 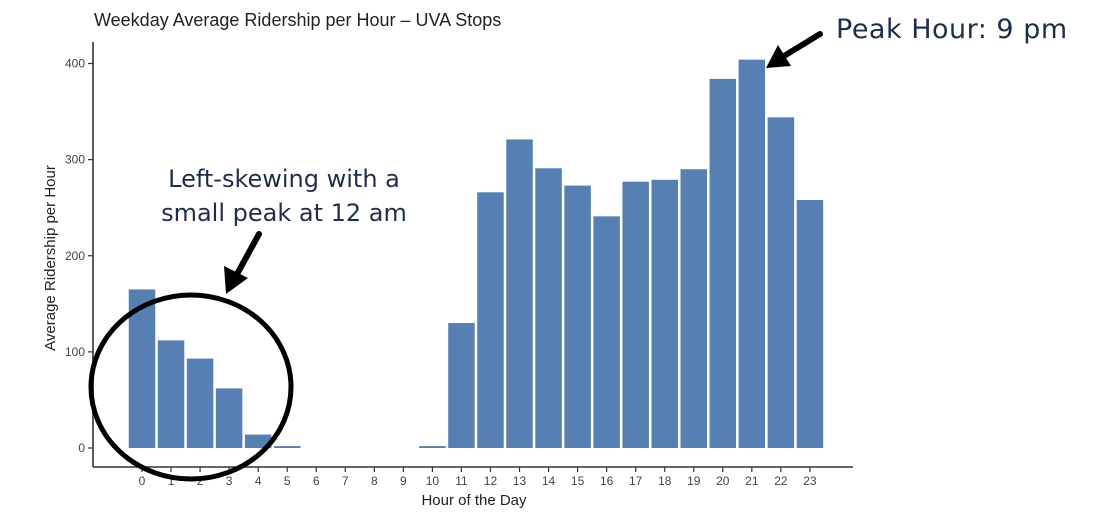 I want to click on x-tick-label: 18, so click(x=665, y=481).